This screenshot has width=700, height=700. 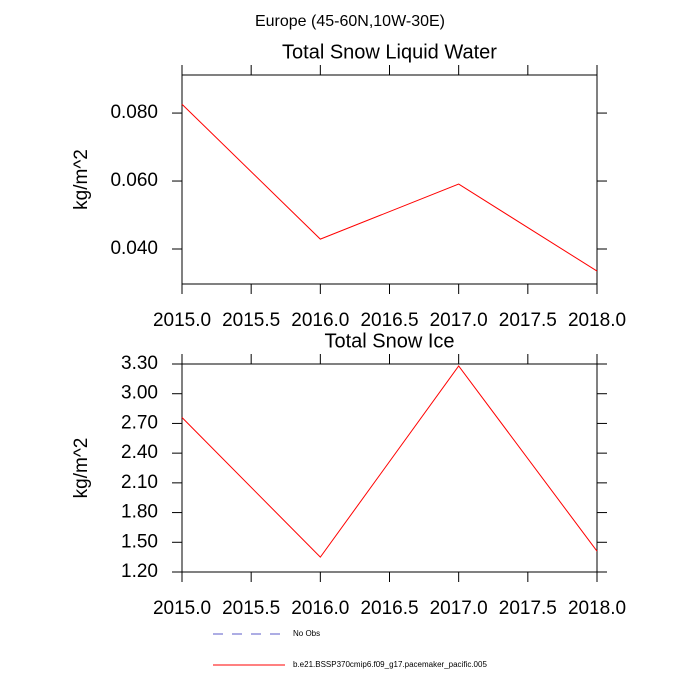 I want to click on y-tick-label: 3.00, so click(x=139, y=393).